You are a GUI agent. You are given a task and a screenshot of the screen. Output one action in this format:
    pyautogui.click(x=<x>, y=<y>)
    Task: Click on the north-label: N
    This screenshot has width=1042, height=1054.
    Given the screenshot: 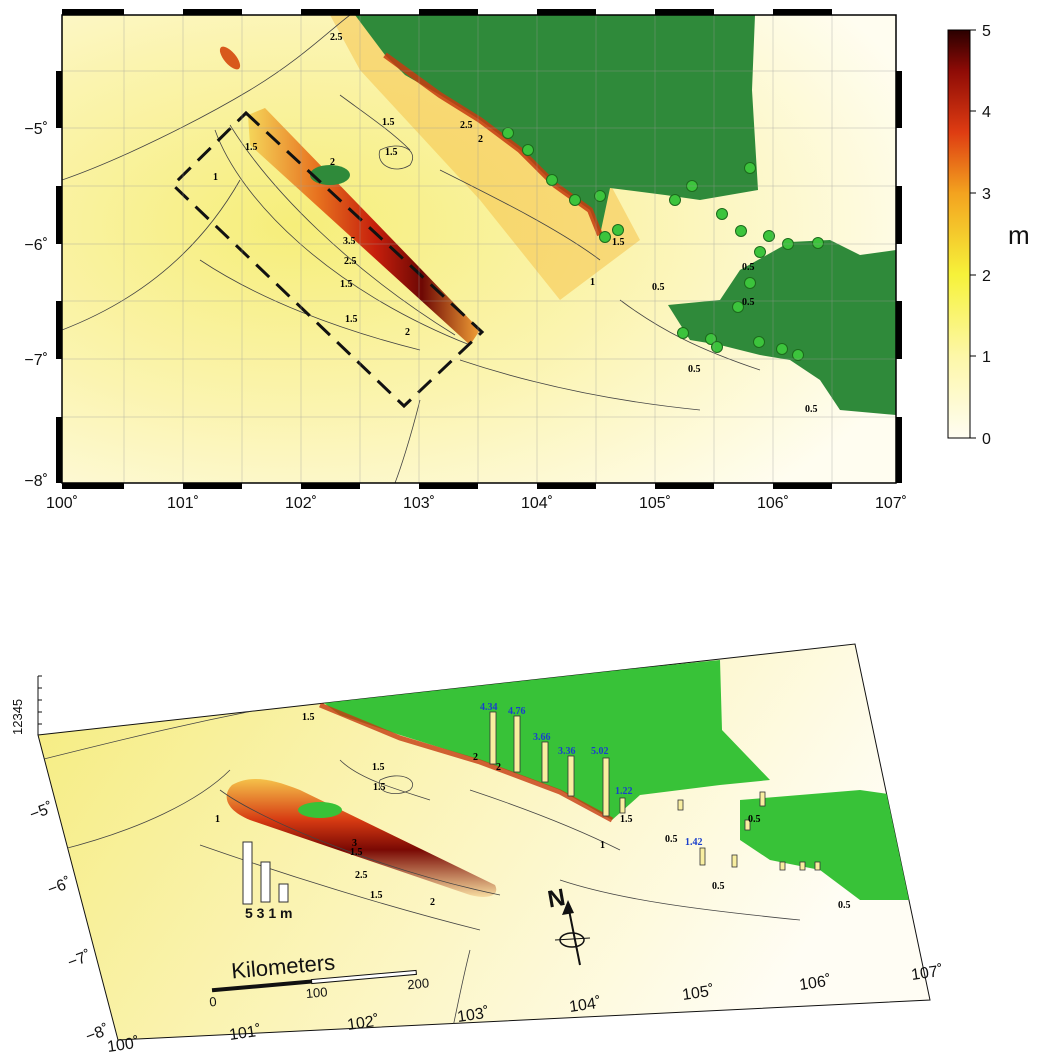 What is the action you would take?
    pyautogui.click(x=557, y=899)
    